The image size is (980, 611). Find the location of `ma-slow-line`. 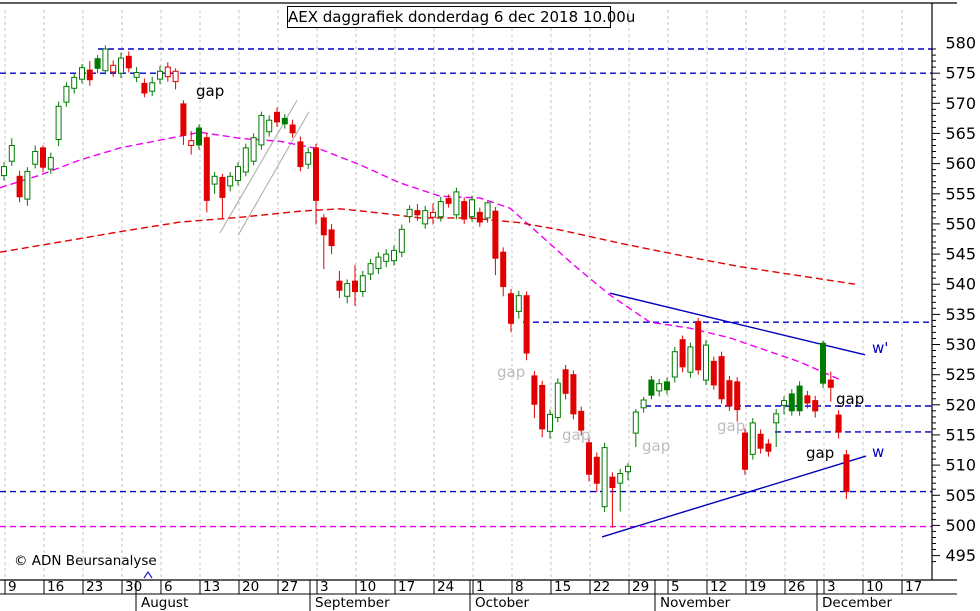

ma-slow-line is located at coordinates (428, 246).